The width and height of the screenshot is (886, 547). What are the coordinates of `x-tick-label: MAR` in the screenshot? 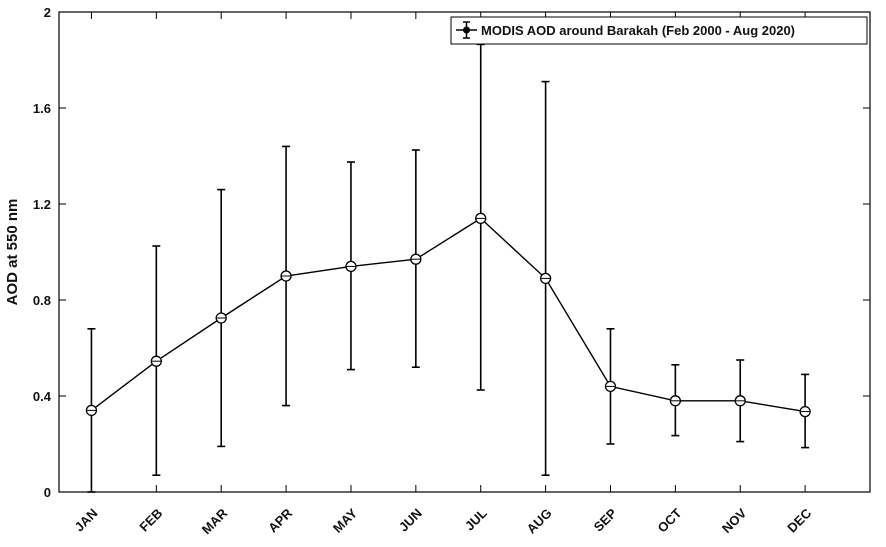 It's located at (215, 521).